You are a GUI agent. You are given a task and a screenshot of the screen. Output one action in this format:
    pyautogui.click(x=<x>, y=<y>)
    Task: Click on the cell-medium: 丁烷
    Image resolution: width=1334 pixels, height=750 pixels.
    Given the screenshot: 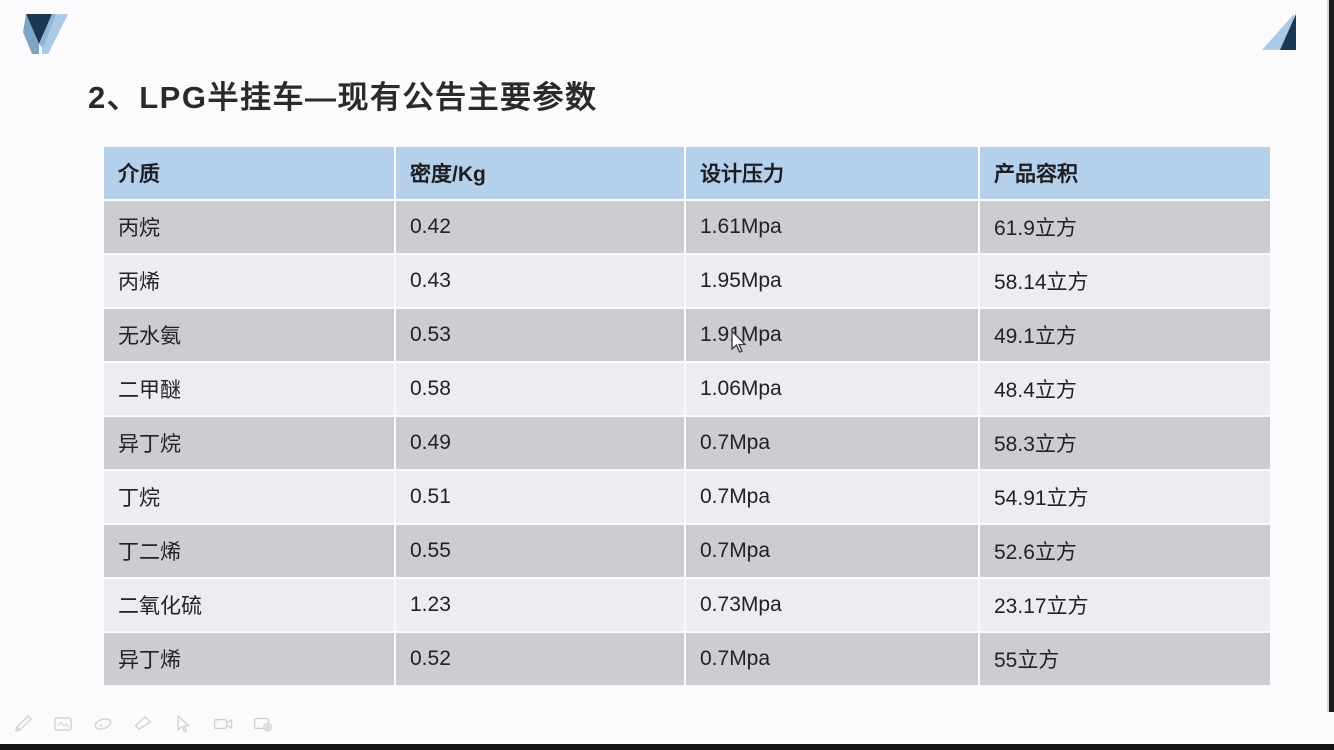 What is the action you would take?
    pyautogui.click(x=249, y=497)
    